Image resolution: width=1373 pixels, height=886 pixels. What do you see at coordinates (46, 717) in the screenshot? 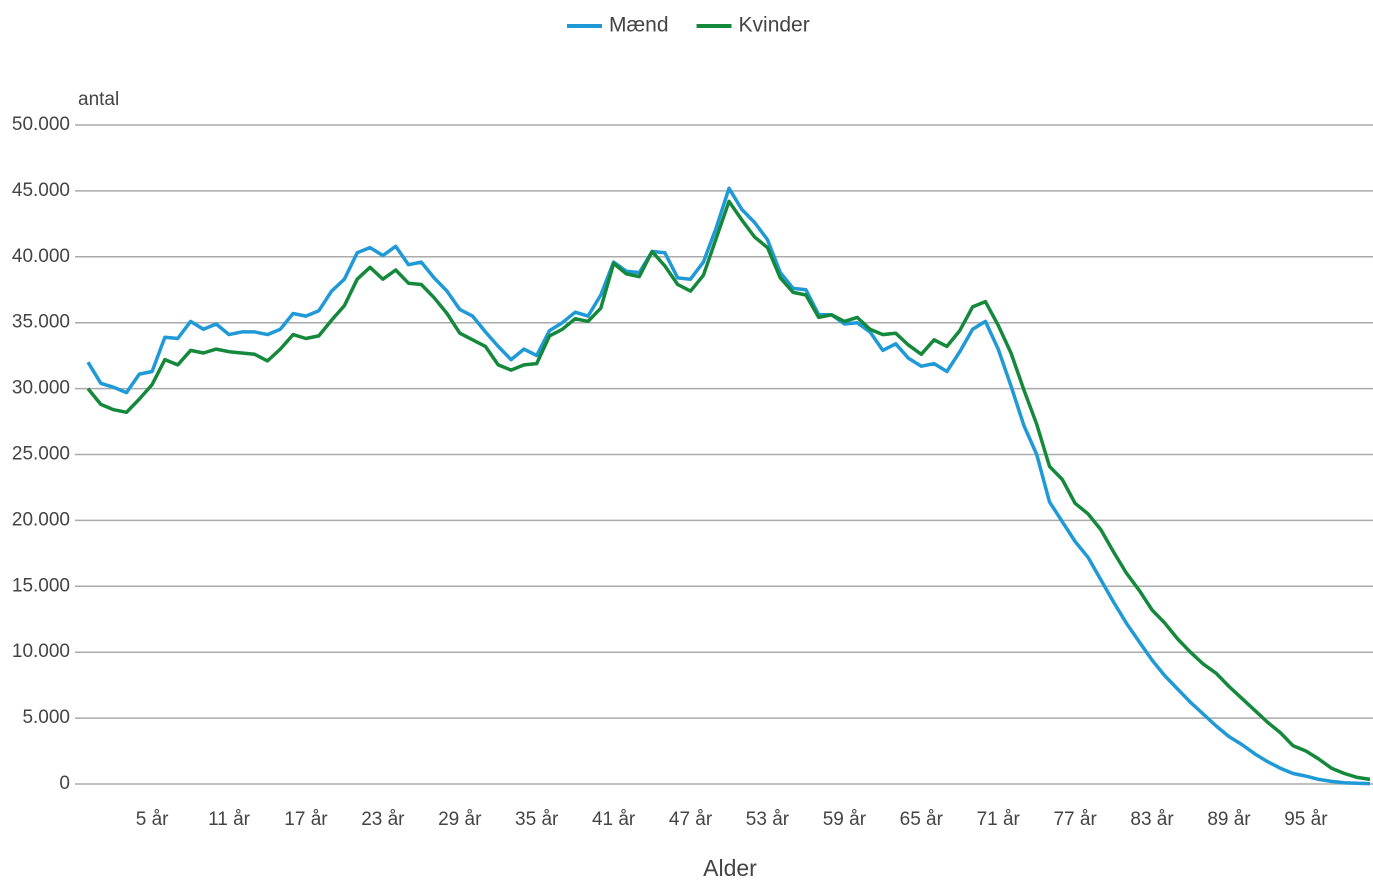
I see `y-tick-label: 5.000` at bounding box center [46, 717].